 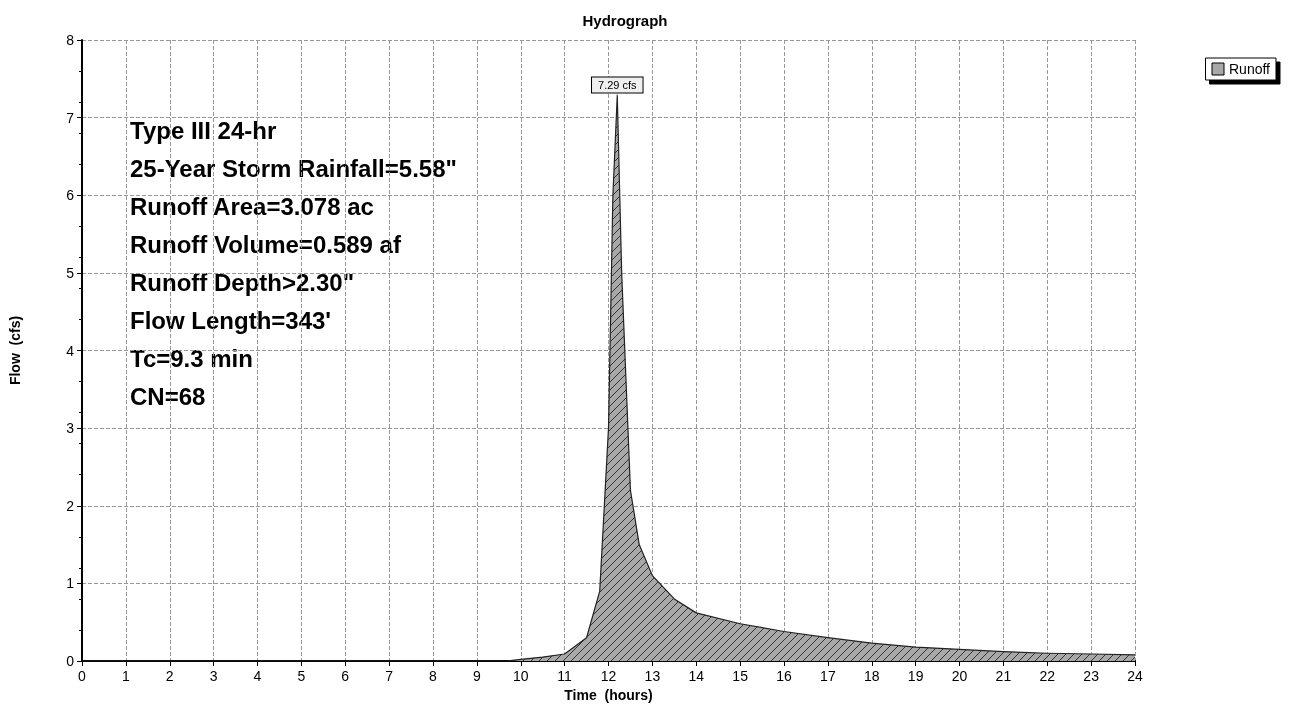 What do you see at coordinates (82, 676) in the screenshot?
I see `x-tick-label: 0` at bounding box center [82, 676].